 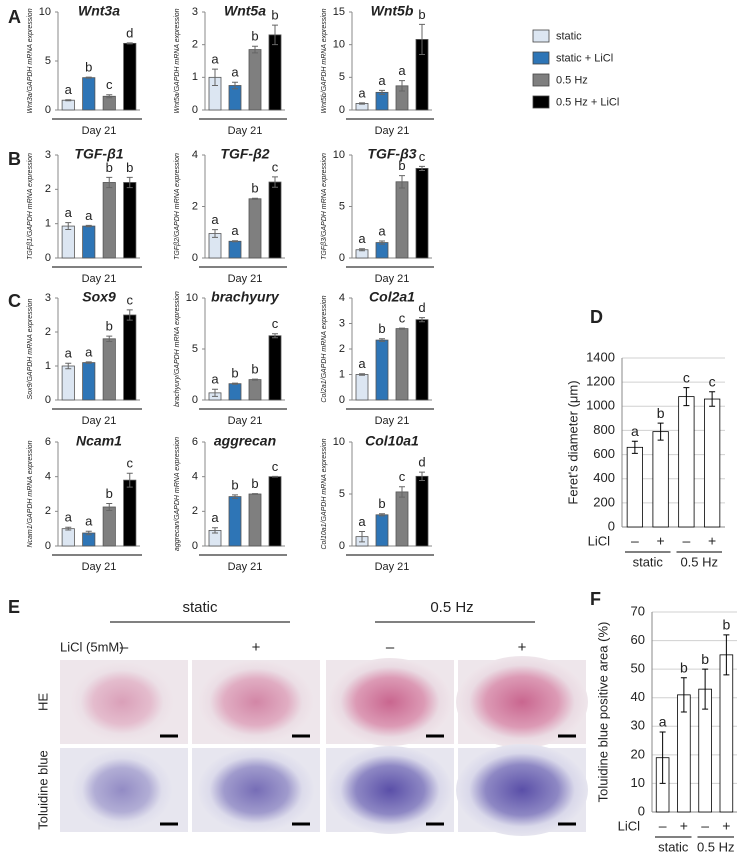 I want to click on panel-label: D, so click(x=596, y=317).